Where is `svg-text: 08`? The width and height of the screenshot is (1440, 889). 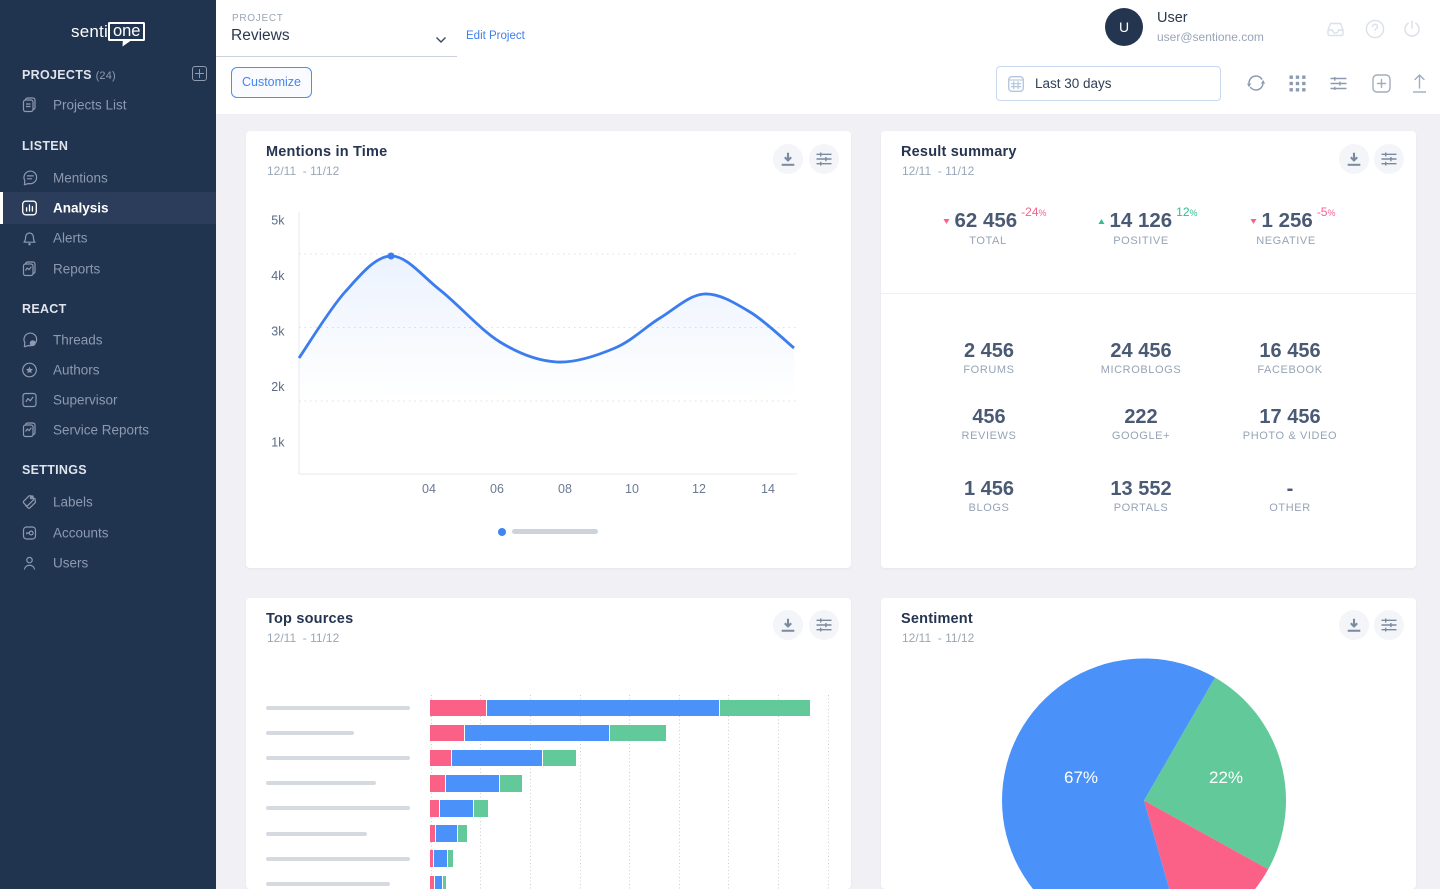 svg-text: 08 is located at coordinates (565, 489).